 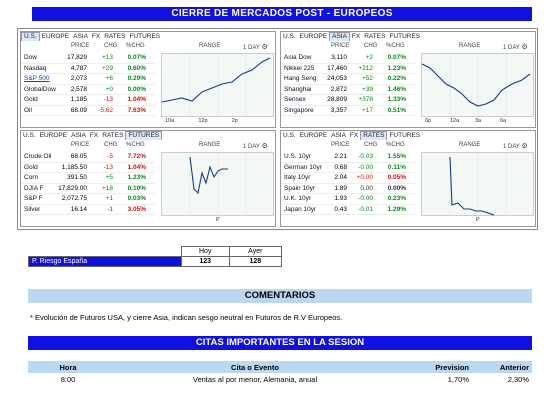 What do you see at coordinates (136, 156) in the screenshot?
I see `quote-pct: 7.72%` at bounding box center [136, 156].